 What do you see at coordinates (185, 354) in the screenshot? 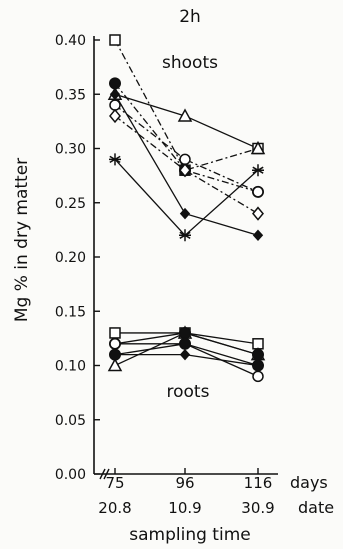
I see `data-point-roots-diamond-filled` at bounding box center [185, 354].